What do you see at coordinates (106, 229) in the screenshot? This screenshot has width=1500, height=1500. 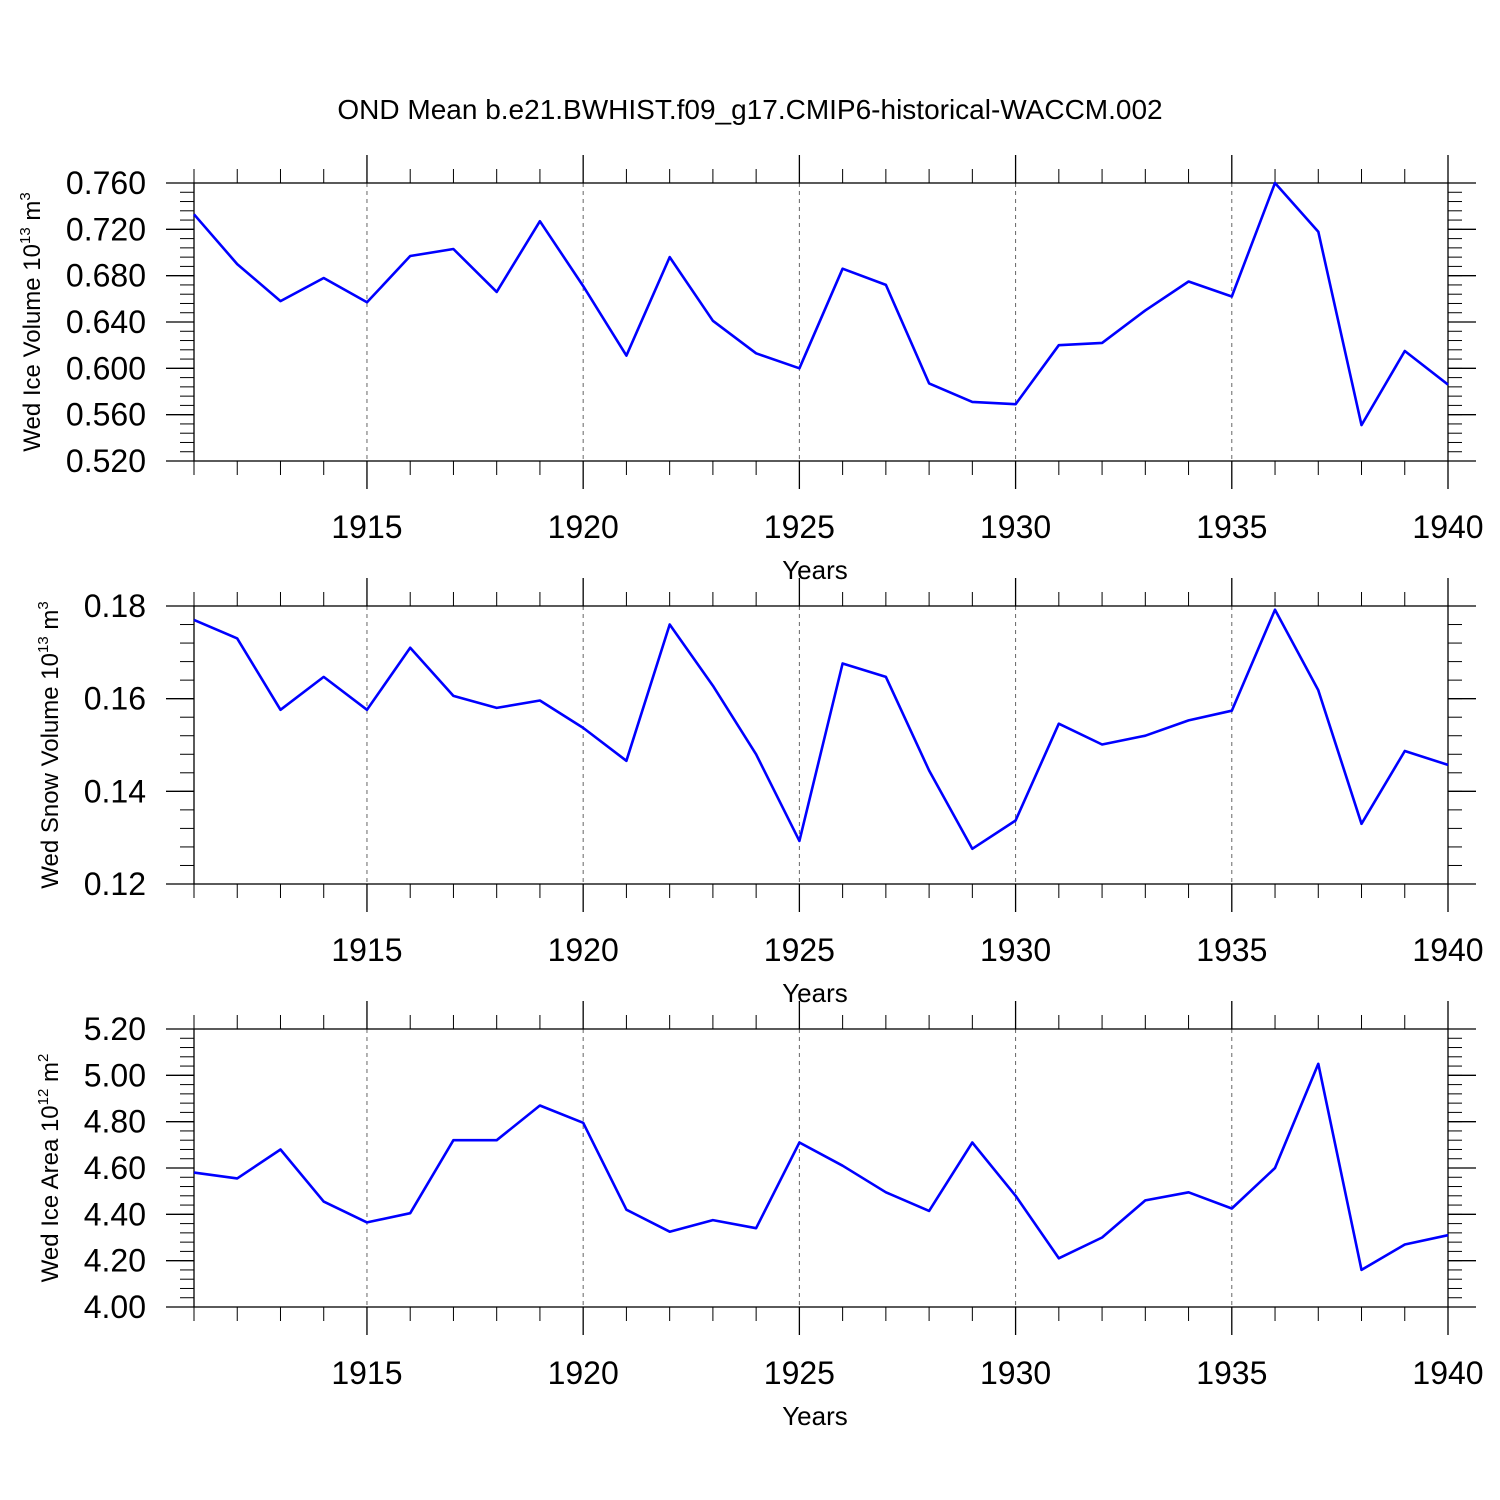 I see `y-tick-label: 0.720` at bounding box center [106, 229].